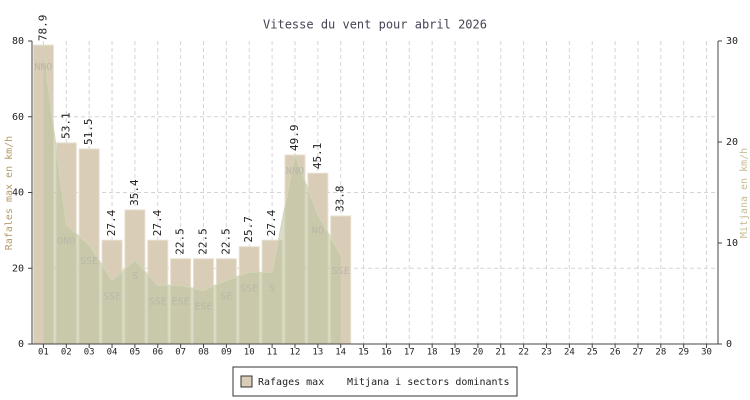  I want to click on y2-tick-label: 30, so click(732, 41).